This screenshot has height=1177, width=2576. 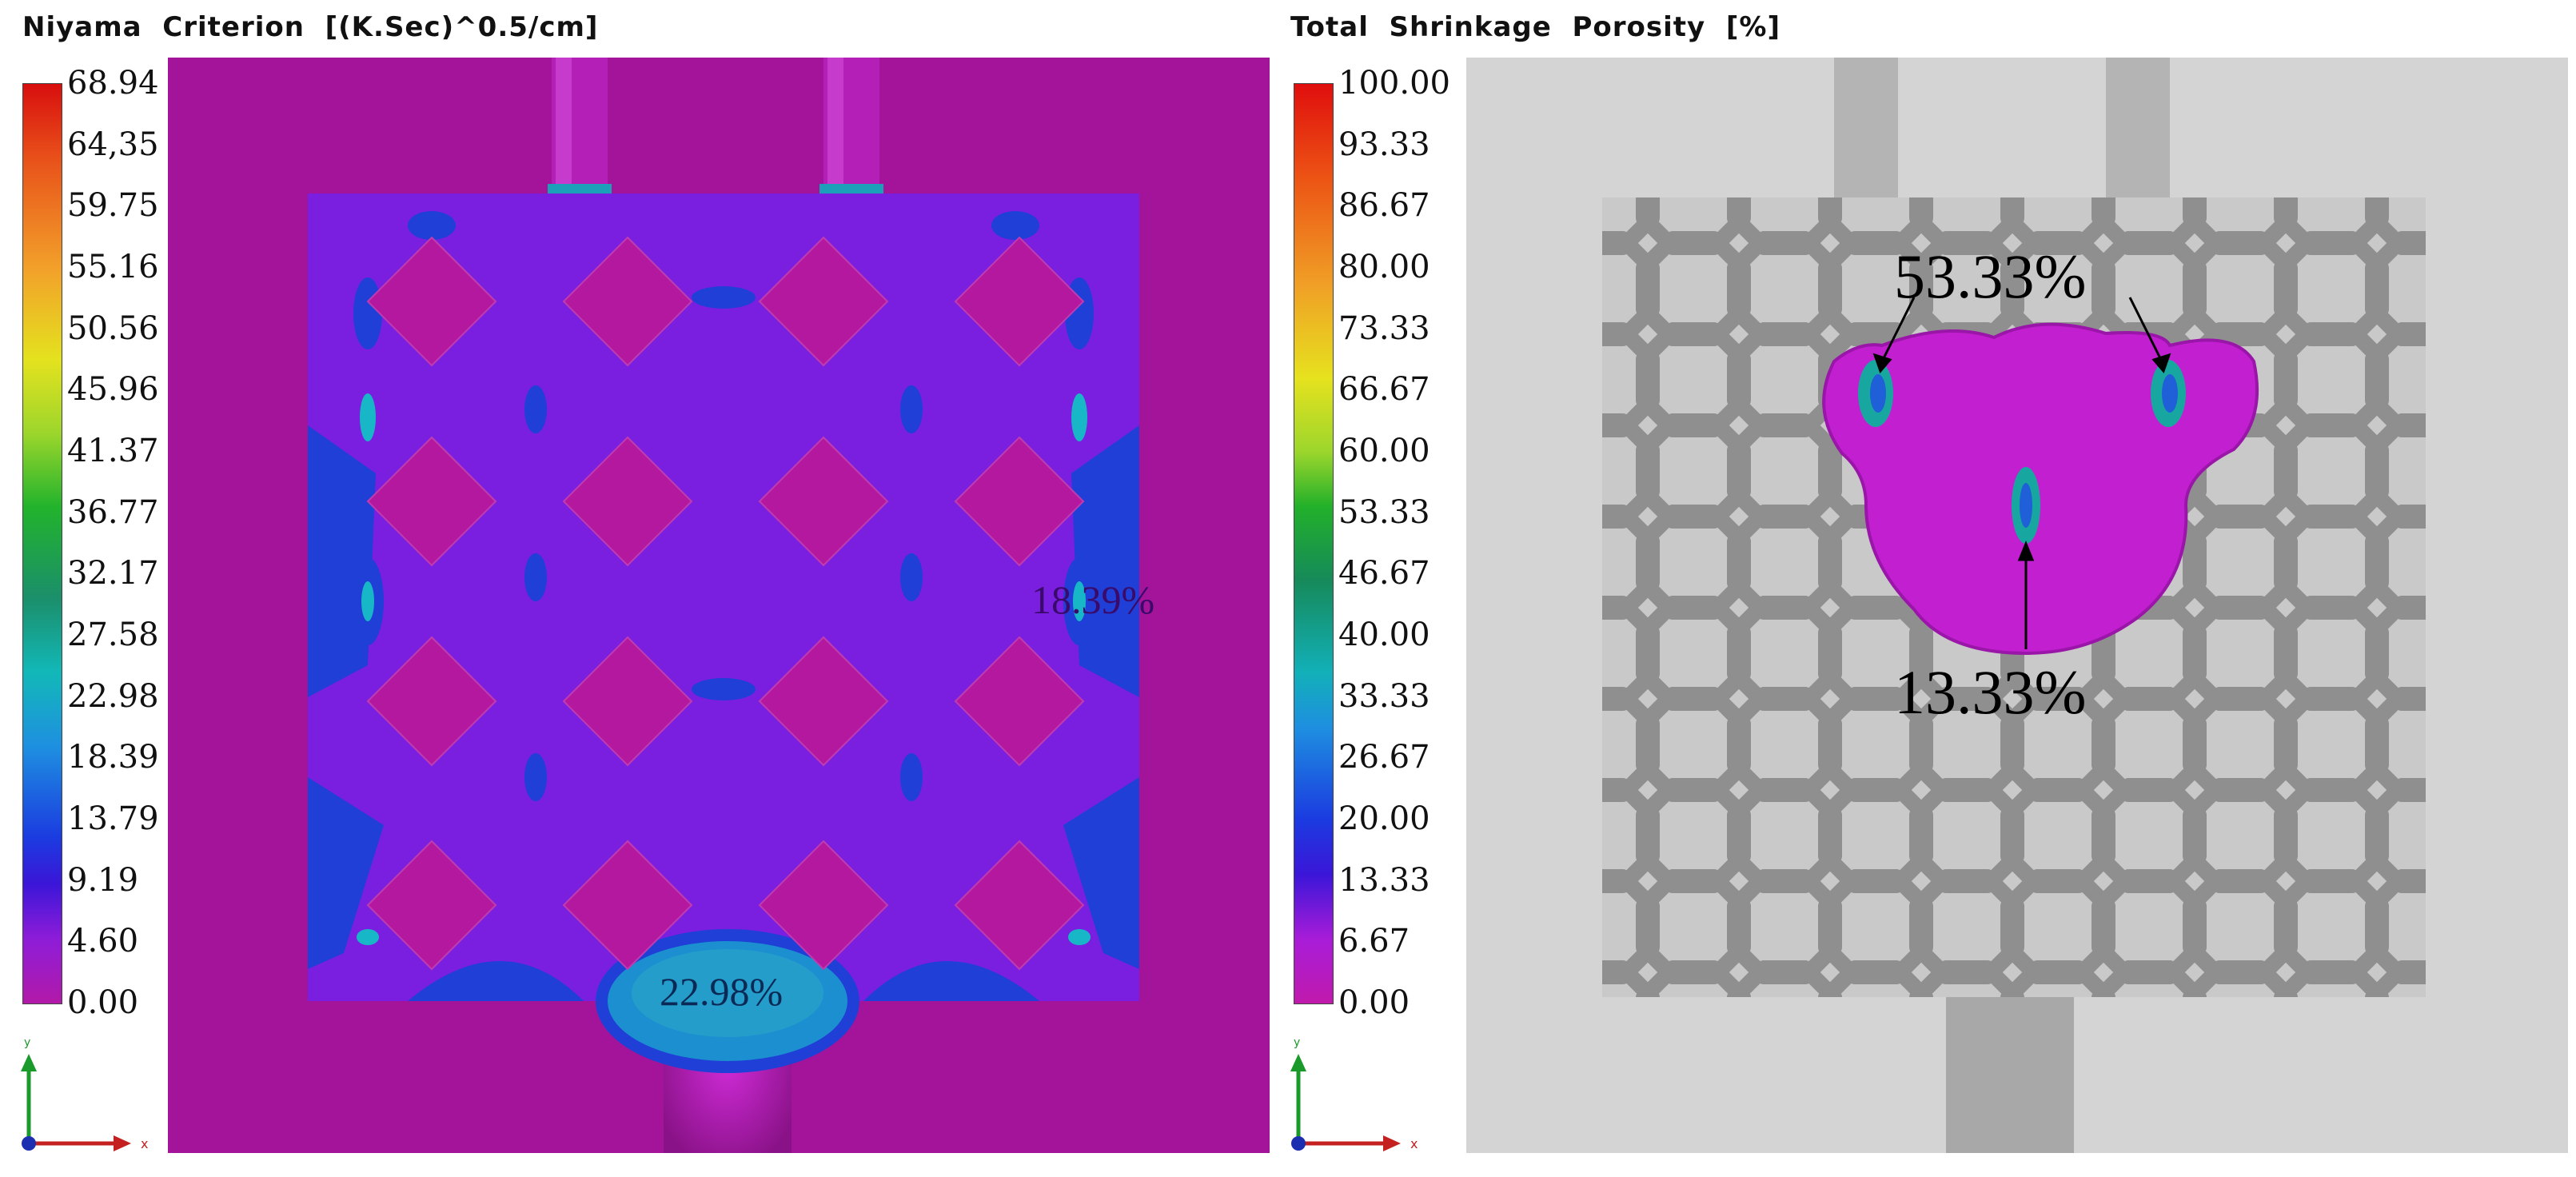 What do you see at coordinates (2138, 127) in the screenshot?
I see `top-riser-right-gray` at bounding box center [2138, 127].